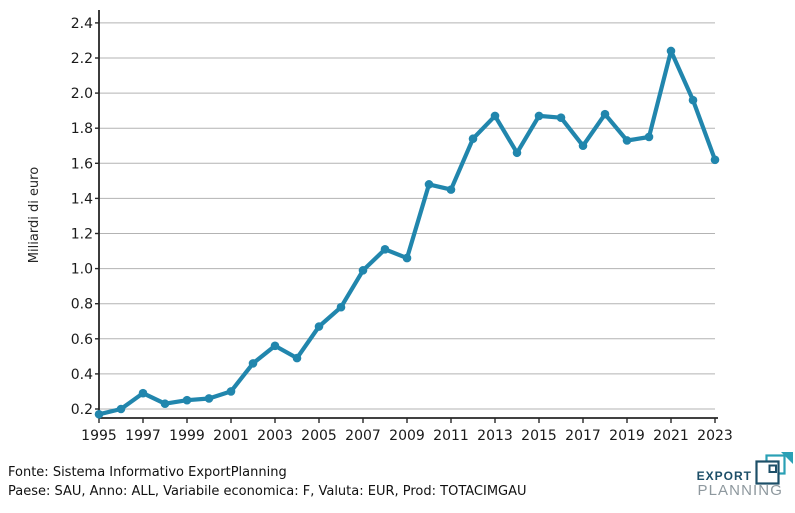 The width and height of the screenshot is (795, 513). I want to click on x-tick-label: 2009, so click(407, 436).